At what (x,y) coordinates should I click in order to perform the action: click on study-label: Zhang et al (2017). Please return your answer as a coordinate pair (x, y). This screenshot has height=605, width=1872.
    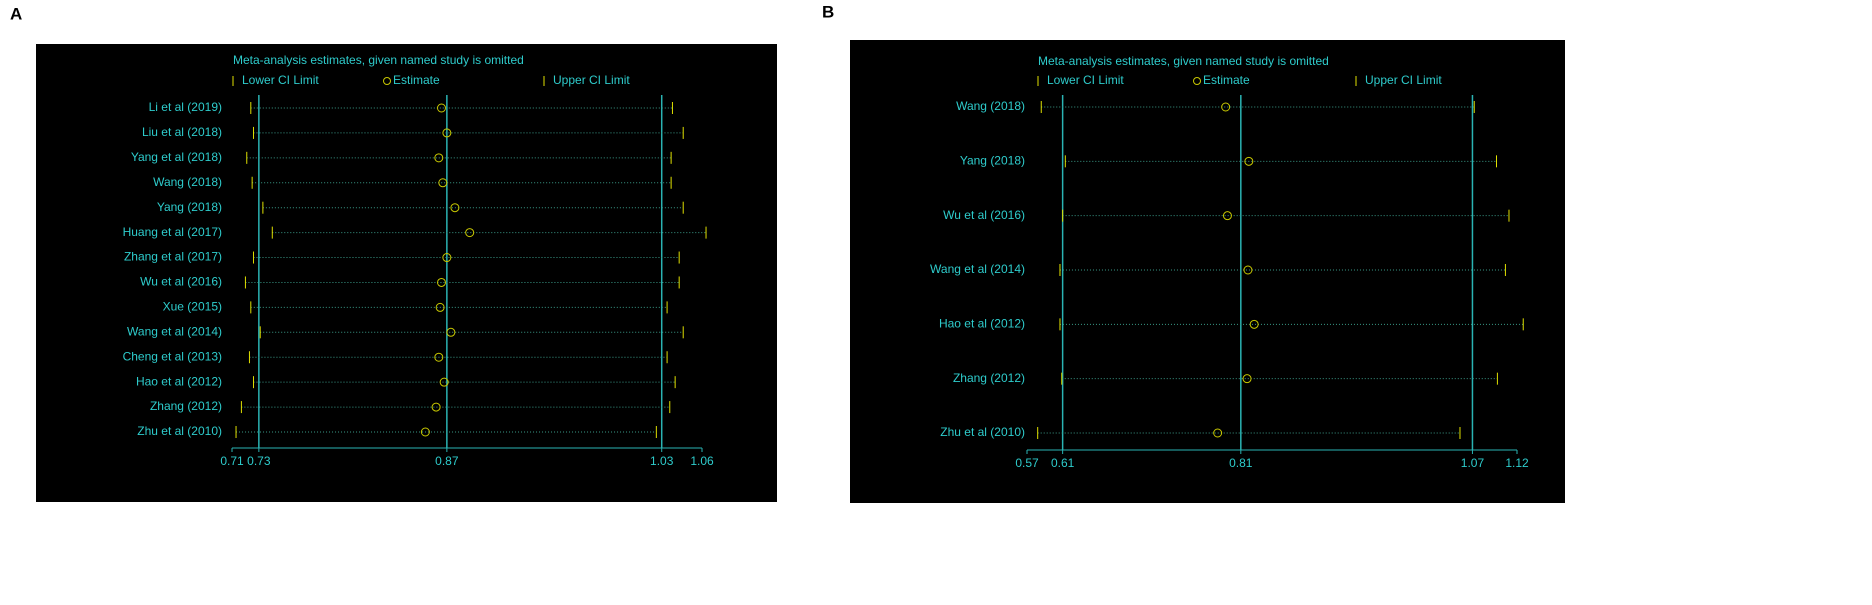
    Looking at the image, I should click on (173, 257).